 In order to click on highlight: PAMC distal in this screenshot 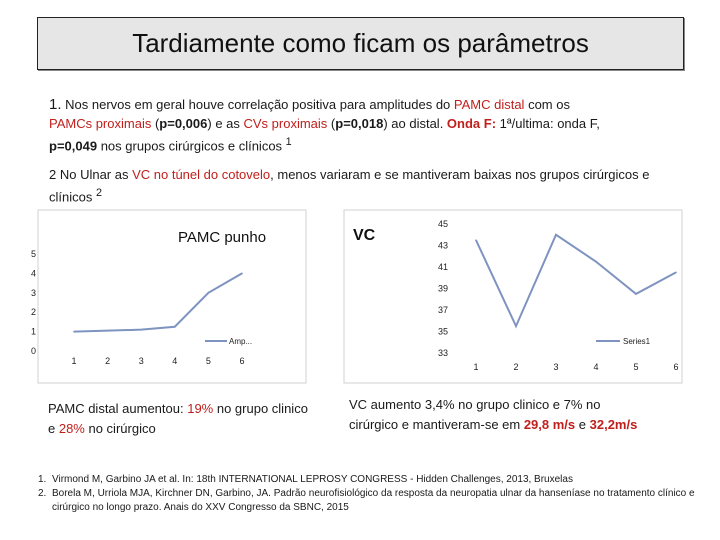, I will do `click(489, 104)`.